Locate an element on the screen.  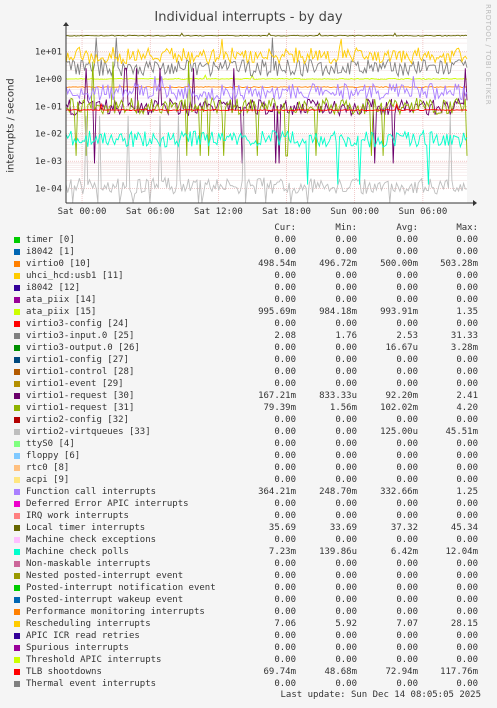
legend-series-name: Spurious interrupts is located at coordinates (77, 648).